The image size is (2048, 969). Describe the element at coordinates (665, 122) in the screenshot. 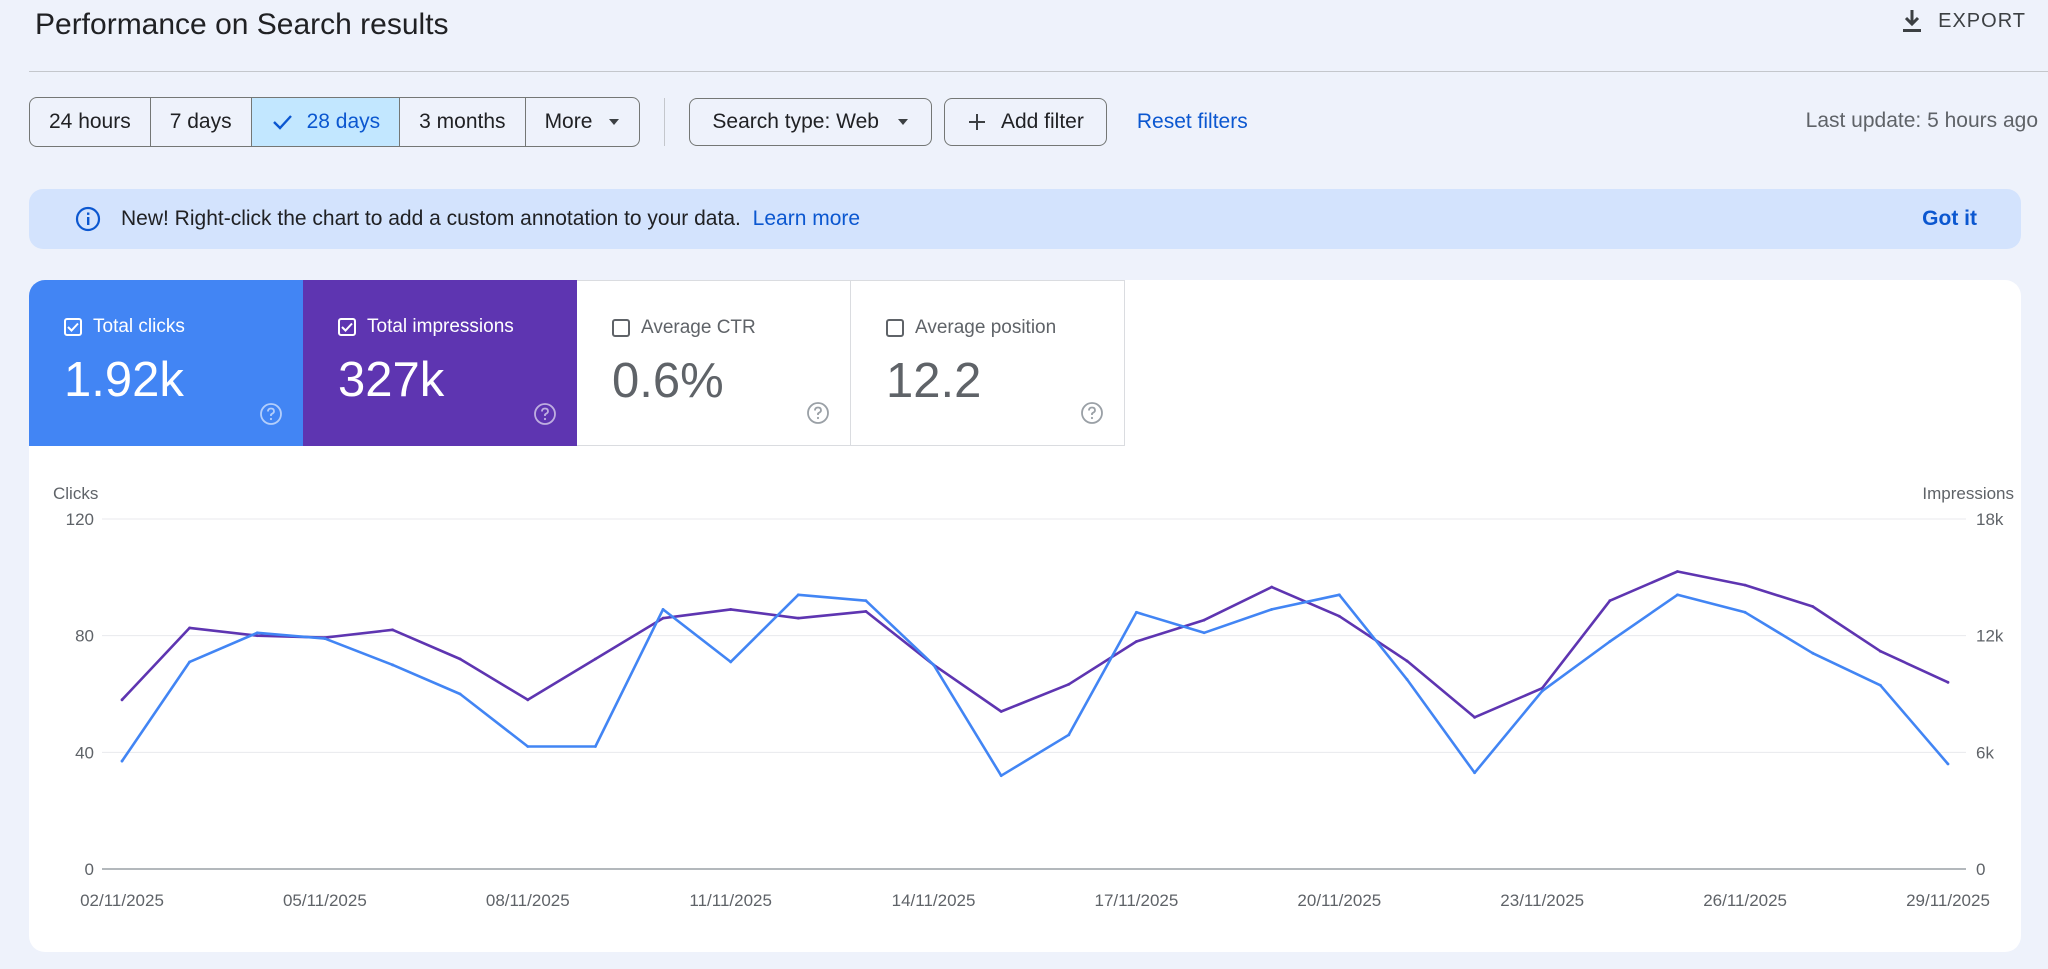

I see `filter-divider` at that location.